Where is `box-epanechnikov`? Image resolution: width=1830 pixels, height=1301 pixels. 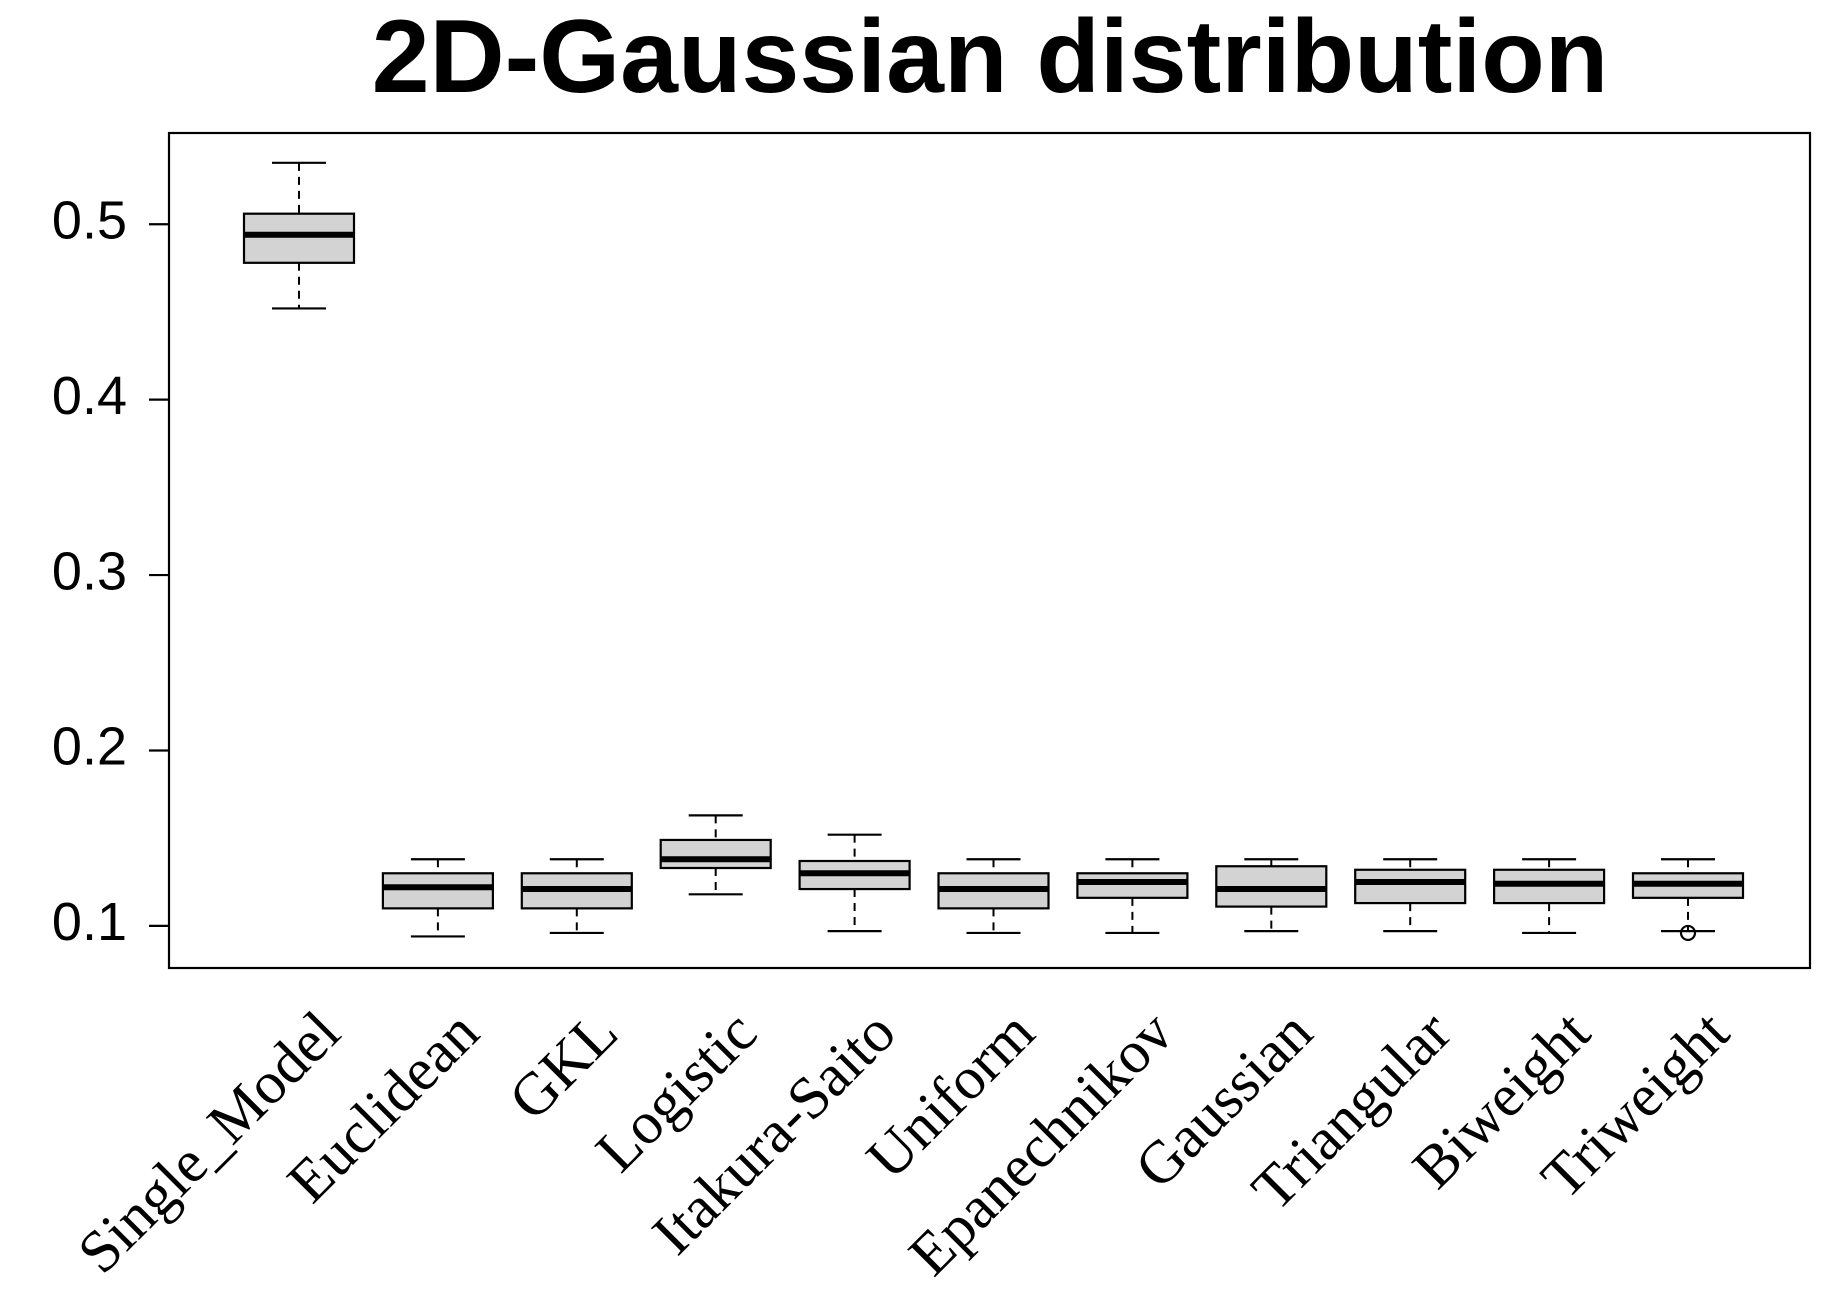
box-epanechnikov is located at coordinates (1132, 896).